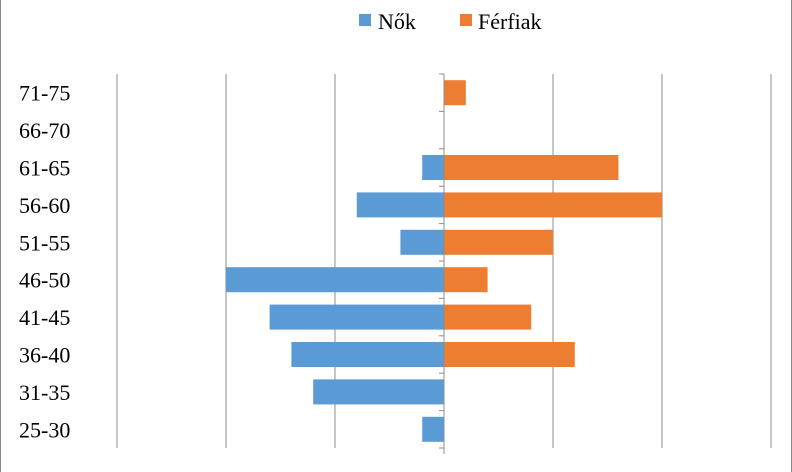  What do you see at coordinates (44, 242) in the screenshot?
I see `category-label: 51-55` at bounding box center [44, 242].